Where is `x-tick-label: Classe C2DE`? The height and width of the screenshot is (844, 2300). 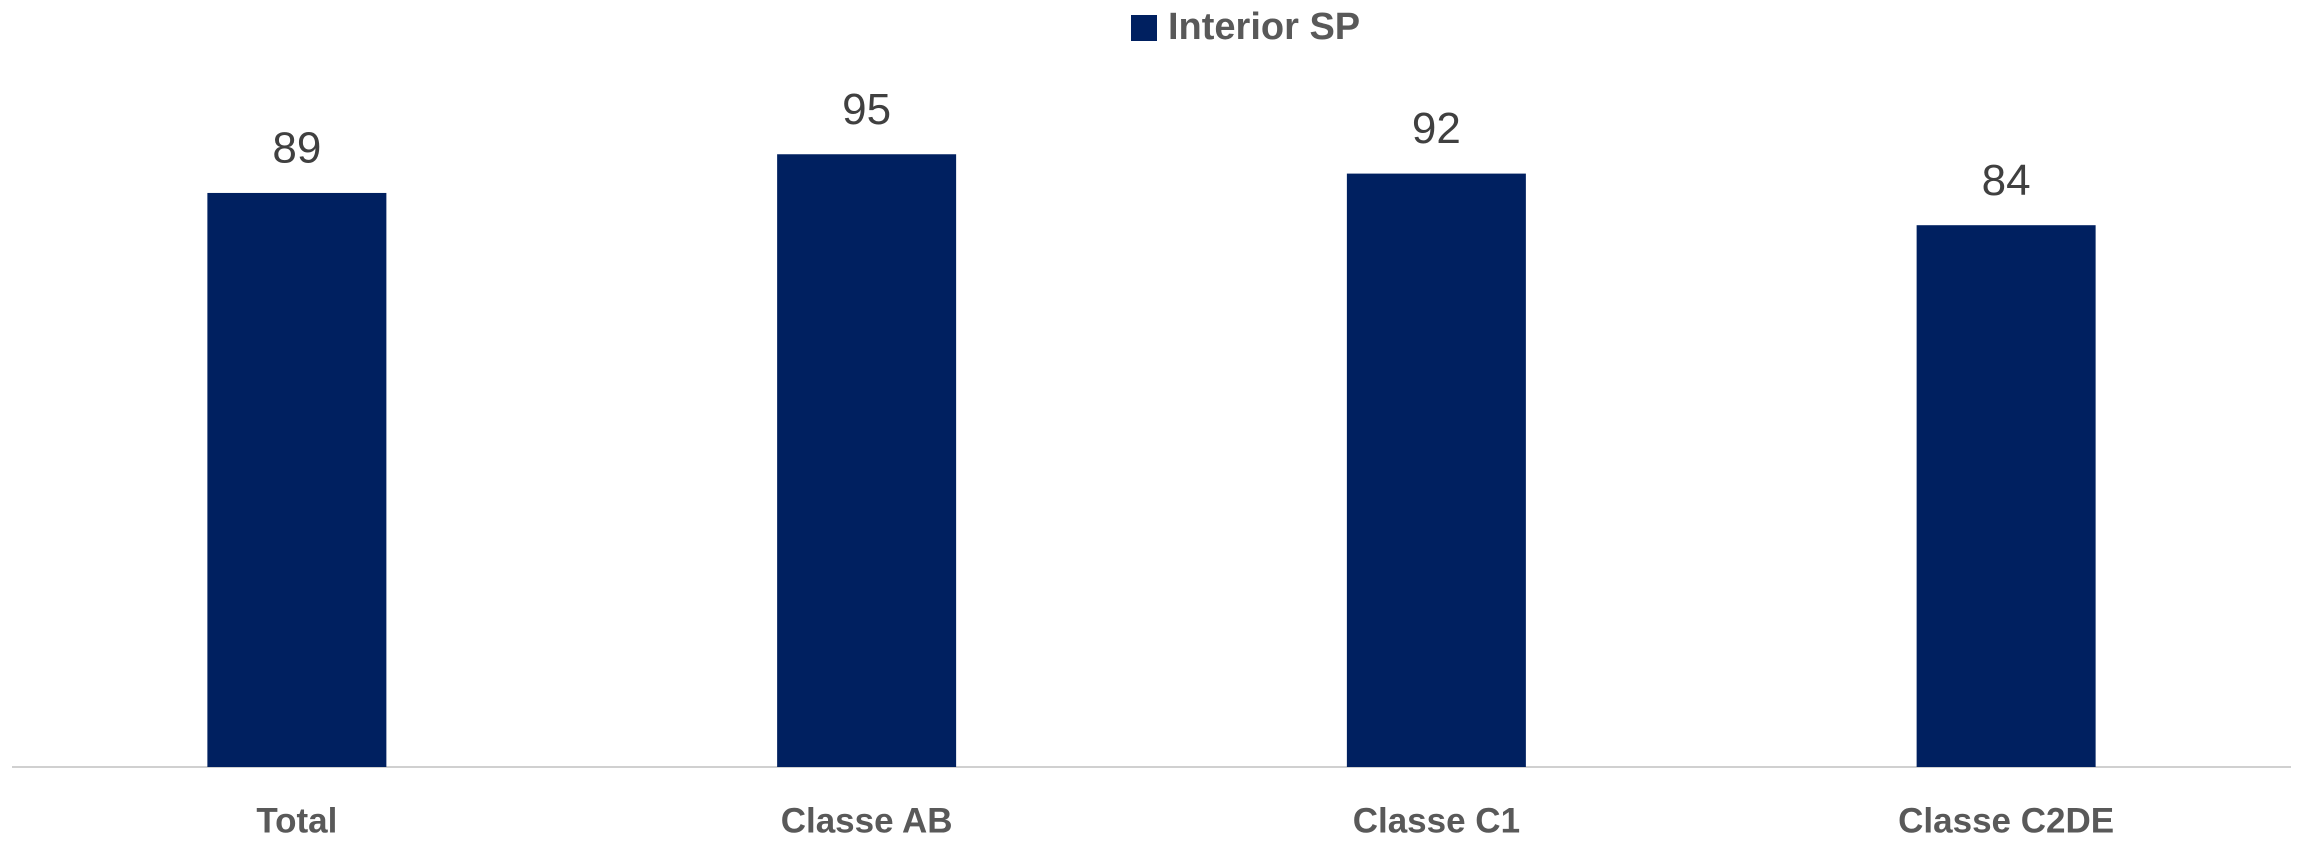 x-tick-label: Classe C2DE is located at coordinates (2006, 820).